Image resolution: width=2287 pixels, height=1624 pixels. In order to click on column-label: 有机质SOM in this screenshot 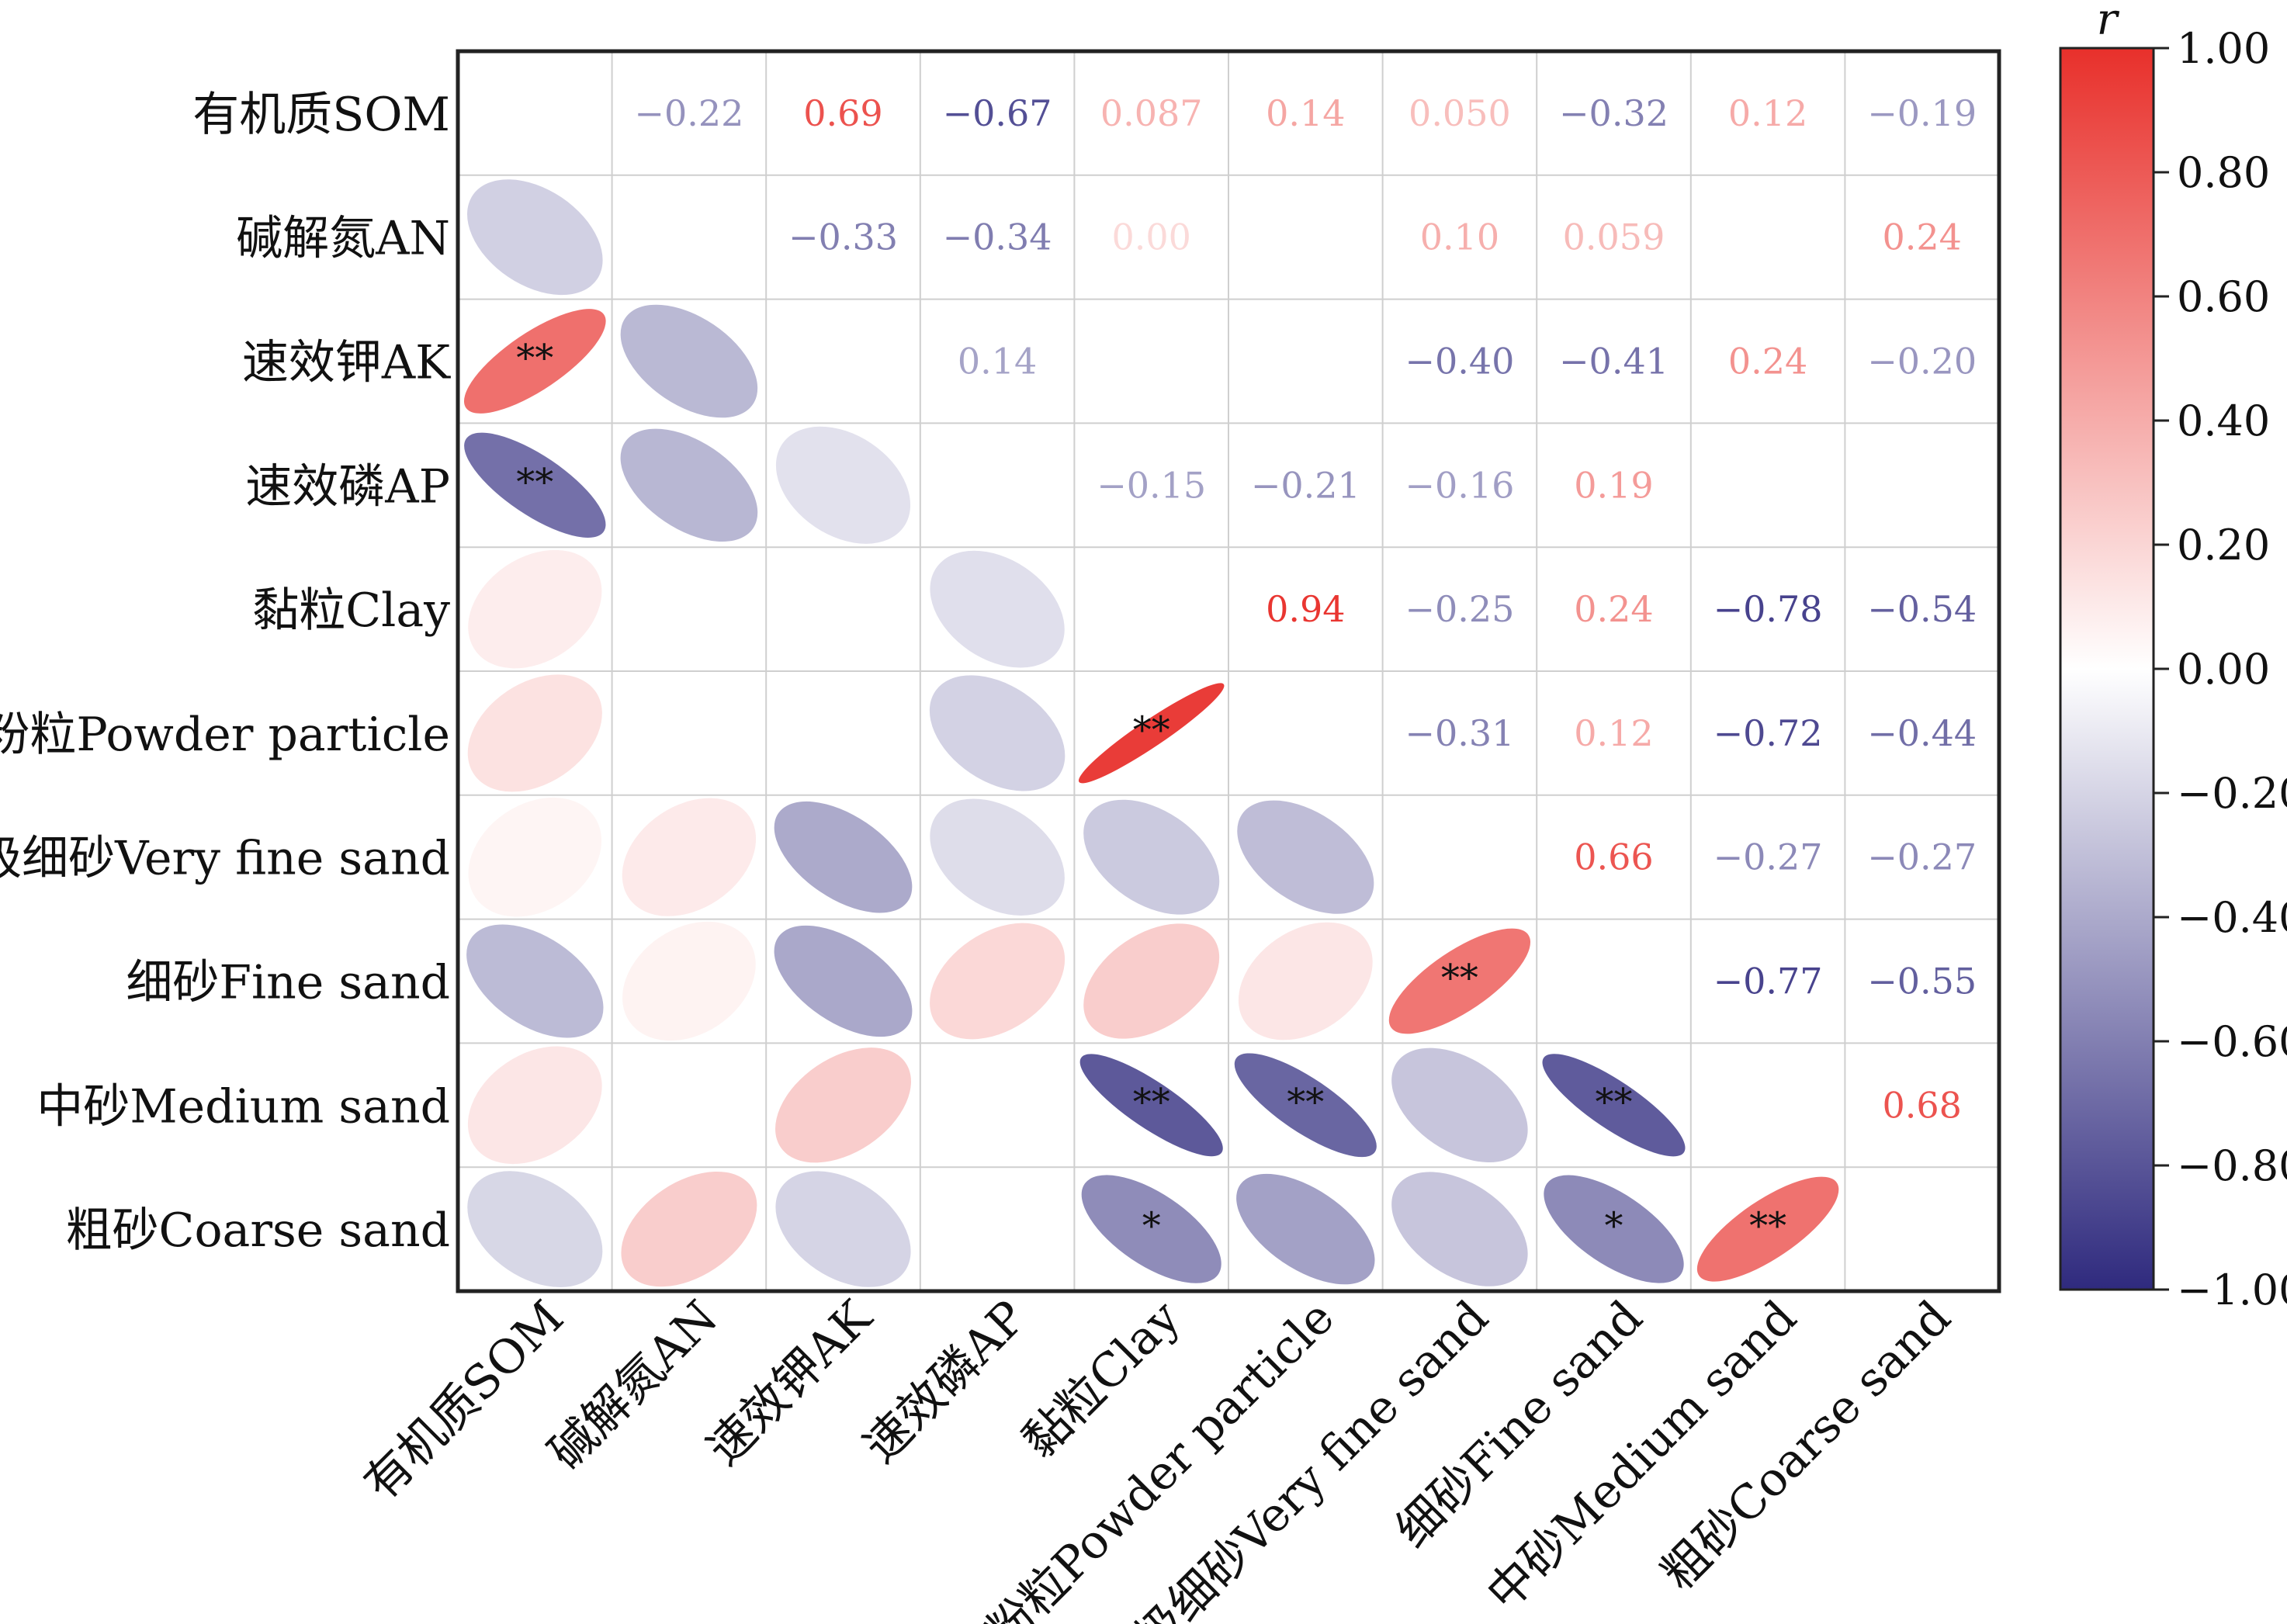, I will do `click(464, 1400)`.